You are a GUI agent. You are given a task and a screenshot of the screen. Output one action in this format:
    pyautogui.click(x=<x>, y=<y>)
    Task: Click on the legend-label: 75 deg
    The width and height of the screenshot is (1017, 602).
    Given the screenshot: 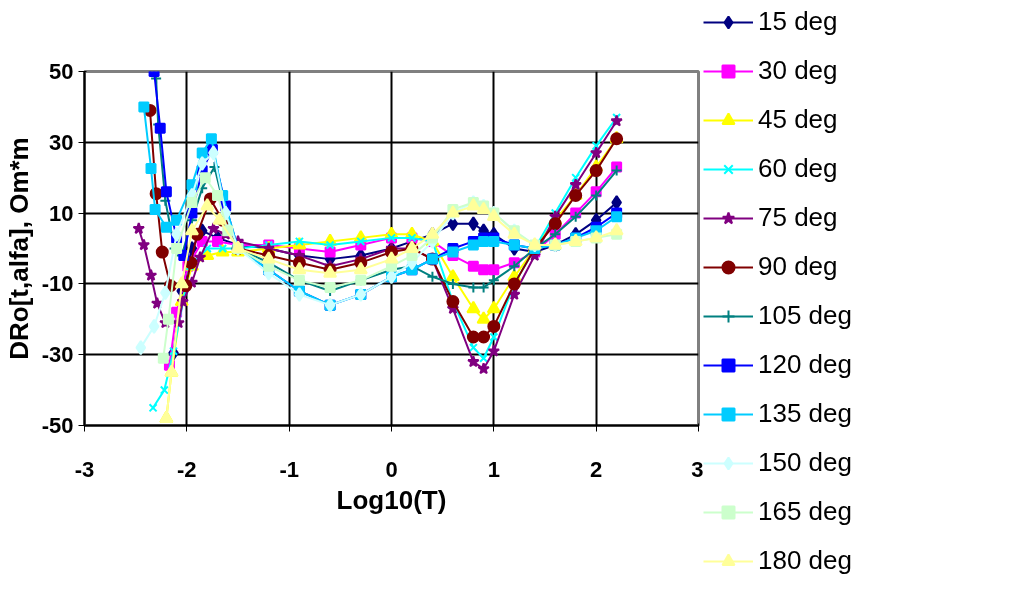 What is the action you would take?
    pyautogui.click(x=798, y=217)
    